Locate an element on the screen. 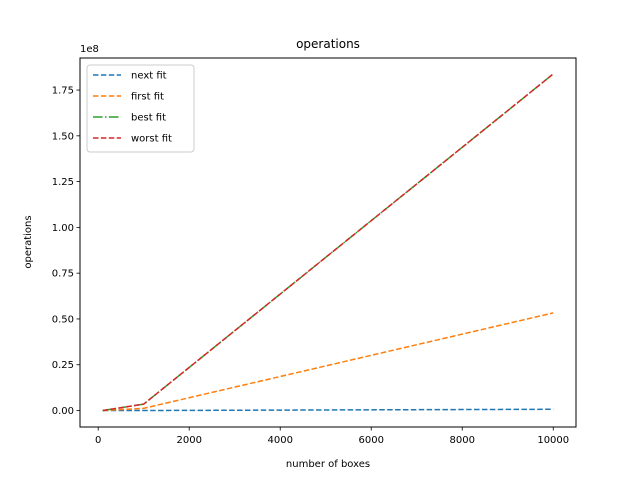 This screenshot has height=480, width=640. y-tick-label: 0.75 is located at coordinates (63, 274).